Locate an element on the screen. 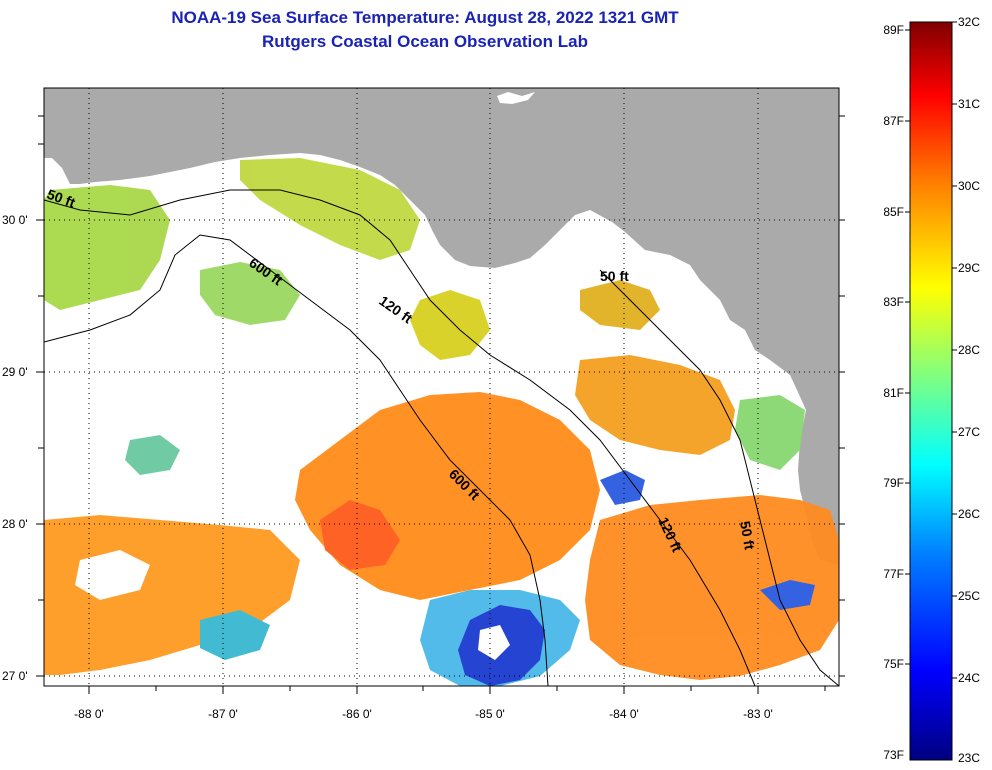 The height and width of the screenshot is (770, 992). colorbar-c-label: 26C is located at coordinates (969, 514).